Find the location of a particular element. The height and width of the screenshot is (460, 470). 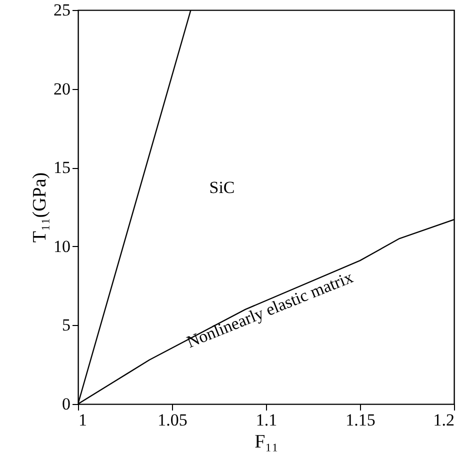

y-tick-label: 5 is located at coordinates (66, 325).